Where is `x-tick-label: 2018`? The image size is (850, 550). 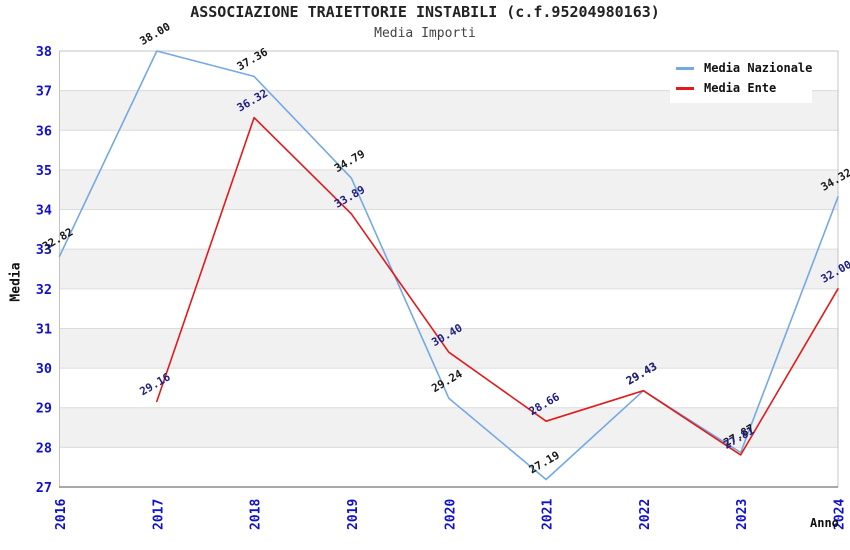
x-tick-label: 2018 is located at coordinates (256, 514).